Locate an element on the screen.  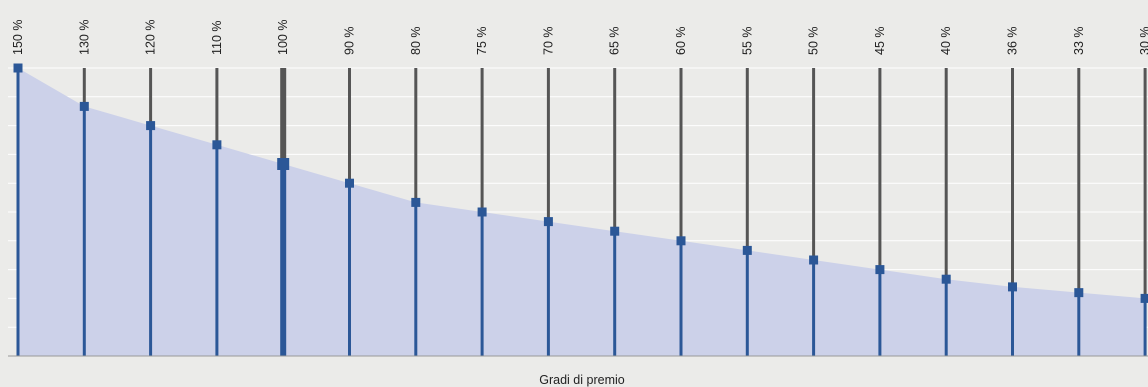
tick-label: 45 % is located at coordinates (880, 41).